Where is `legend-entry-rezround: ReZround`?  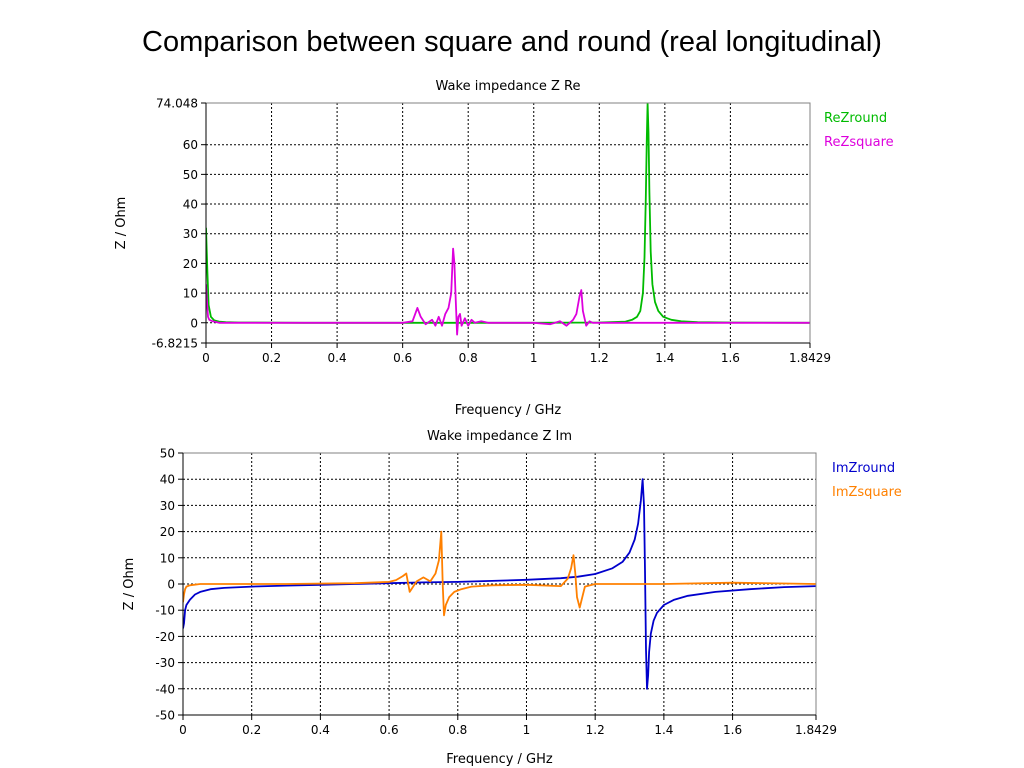 legend-entry-rezround: ReZround is located at coordinates (855, 118).